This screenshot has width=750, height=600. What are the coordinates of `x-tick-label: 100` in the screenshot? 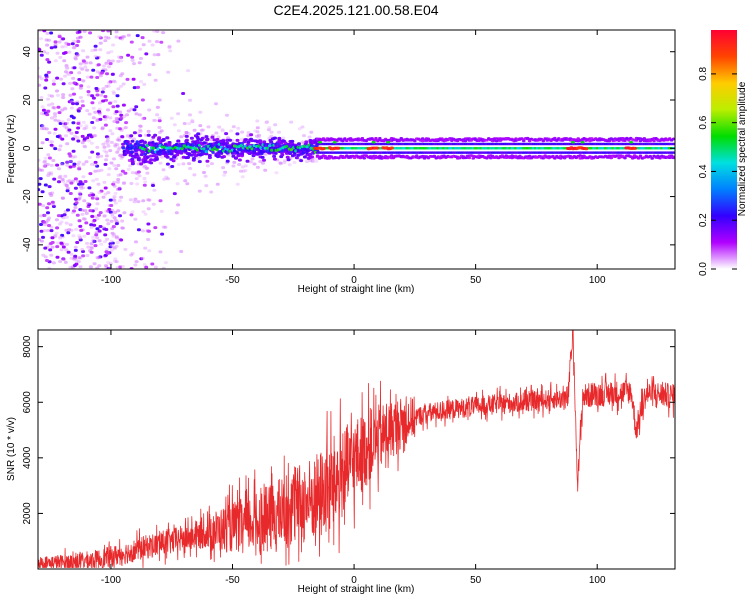 It's located at (597, 280).